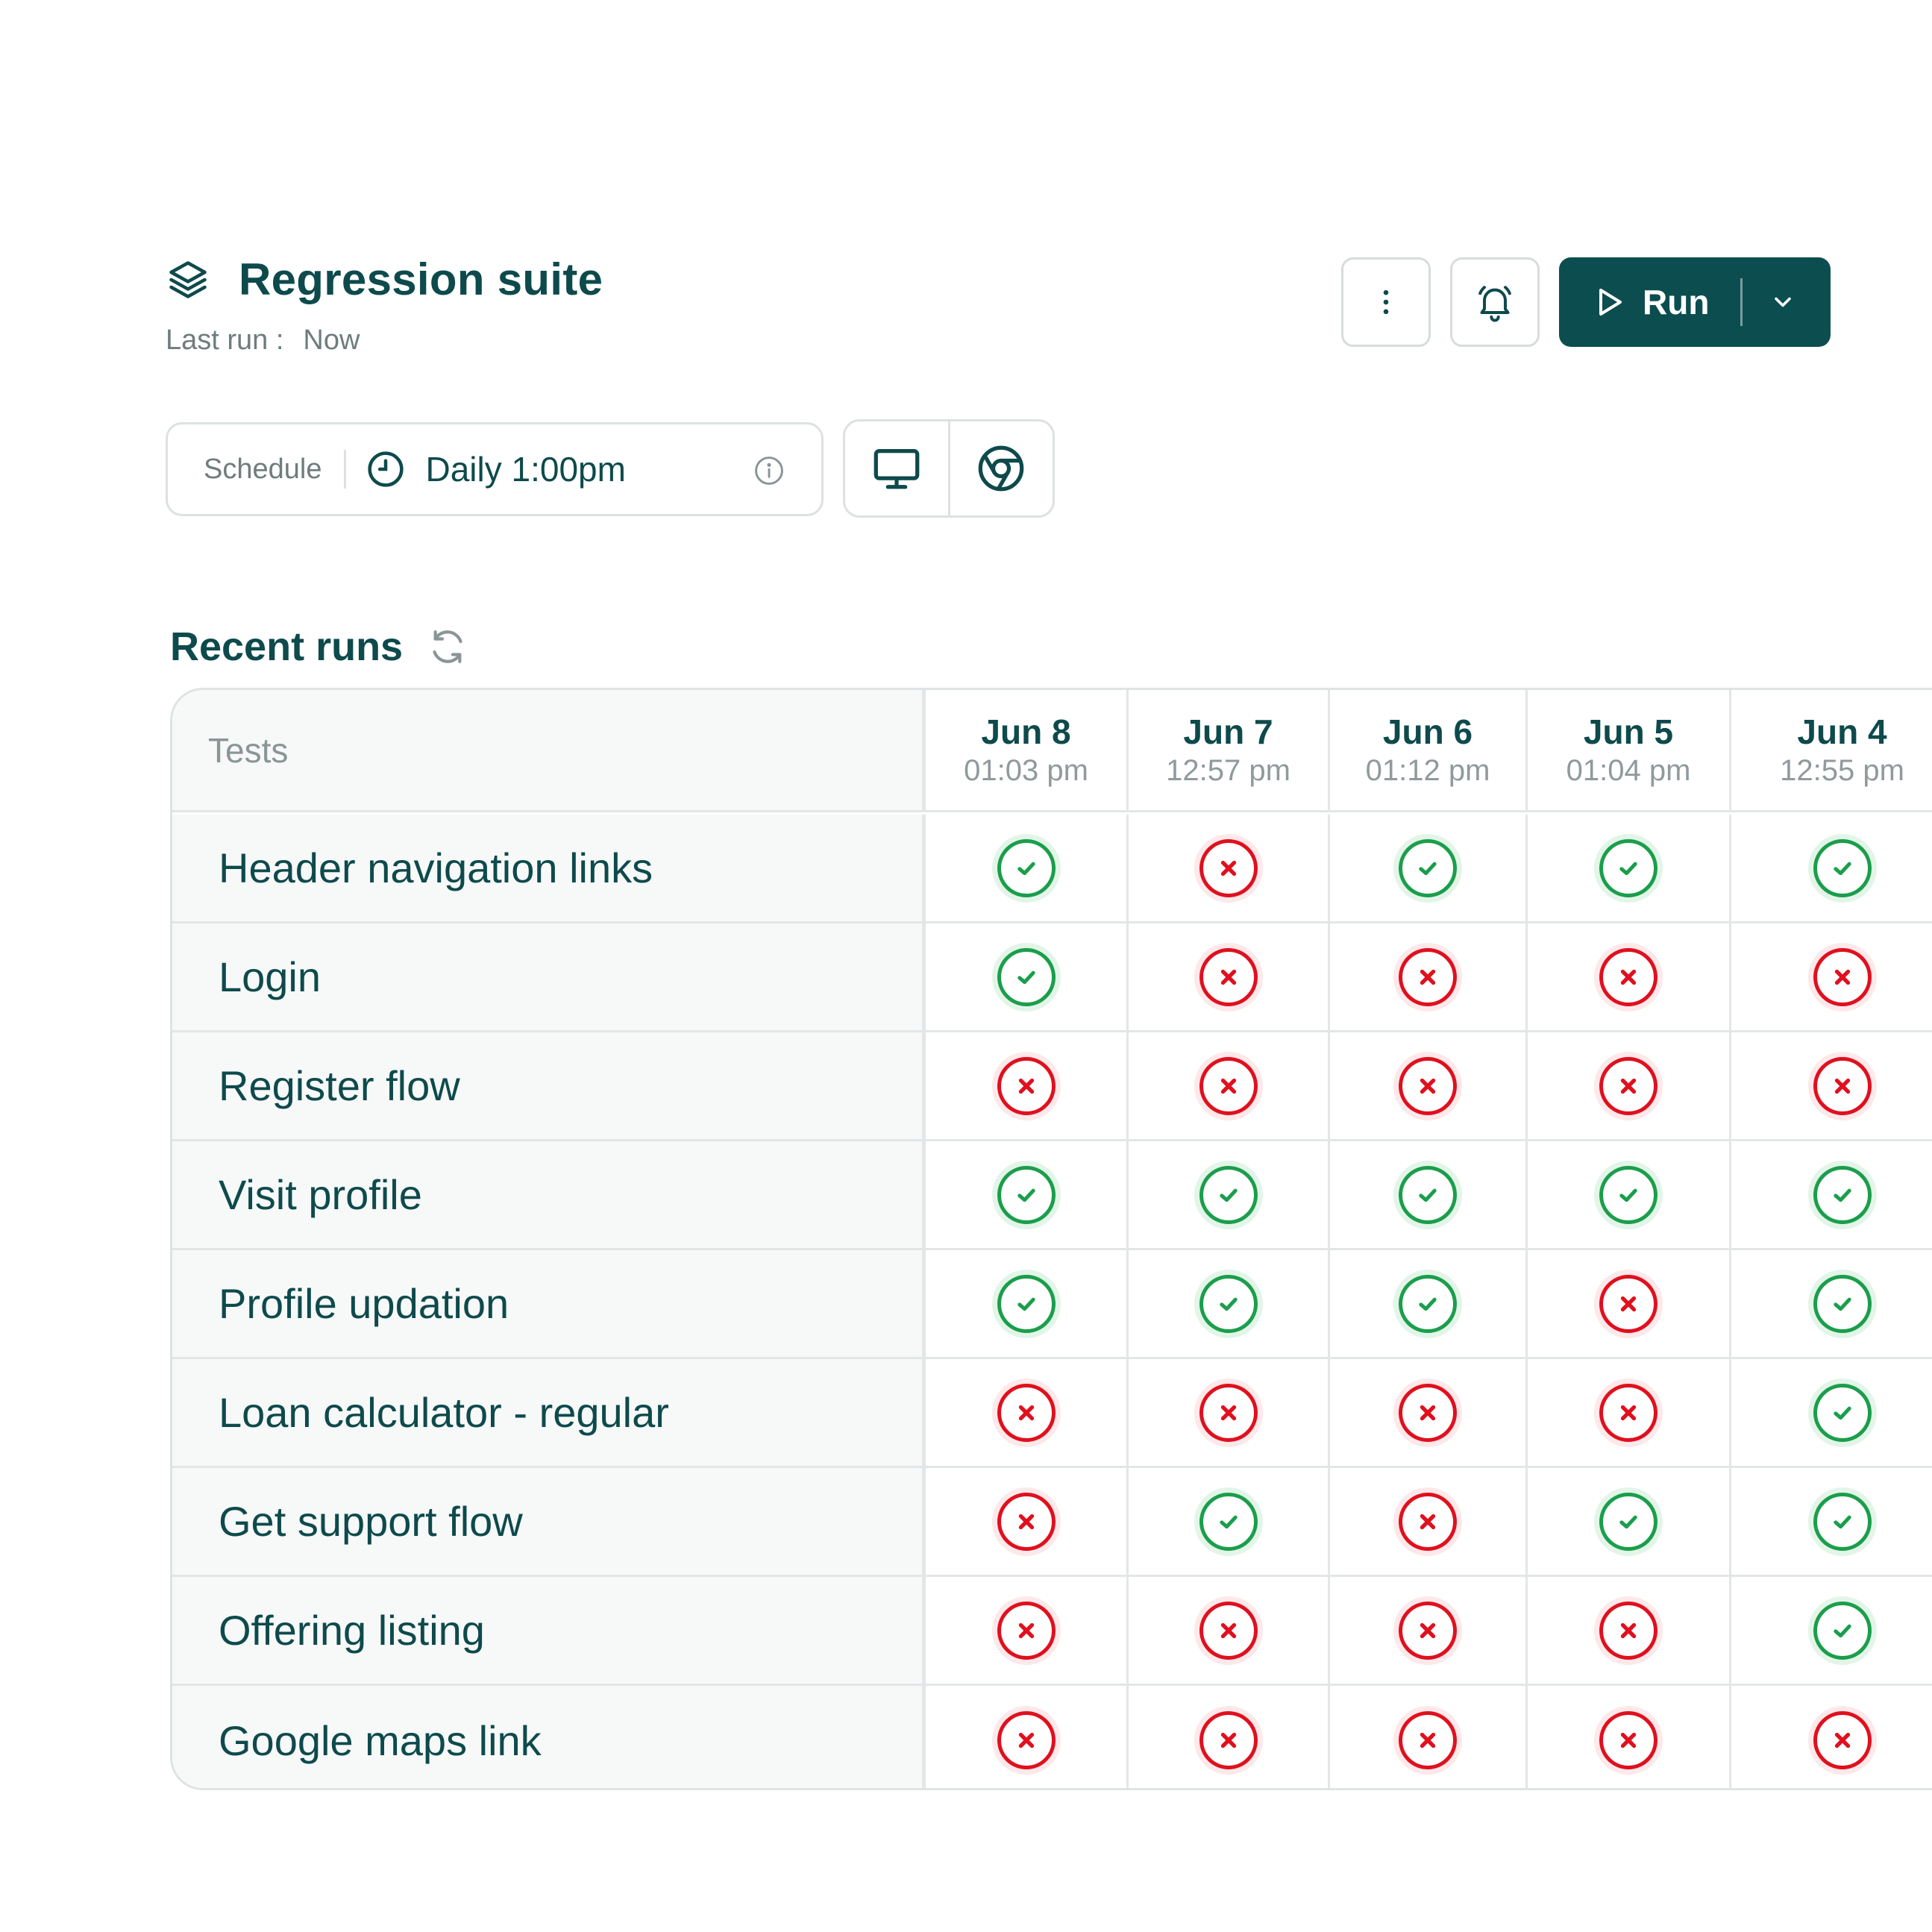 The width and height of the screenshot is (1932, 1932). What do you see at coordinates (1026, 771) in the screenshot?
I see `run-time: 01:03 pm` at bounding box center [1026, 771].